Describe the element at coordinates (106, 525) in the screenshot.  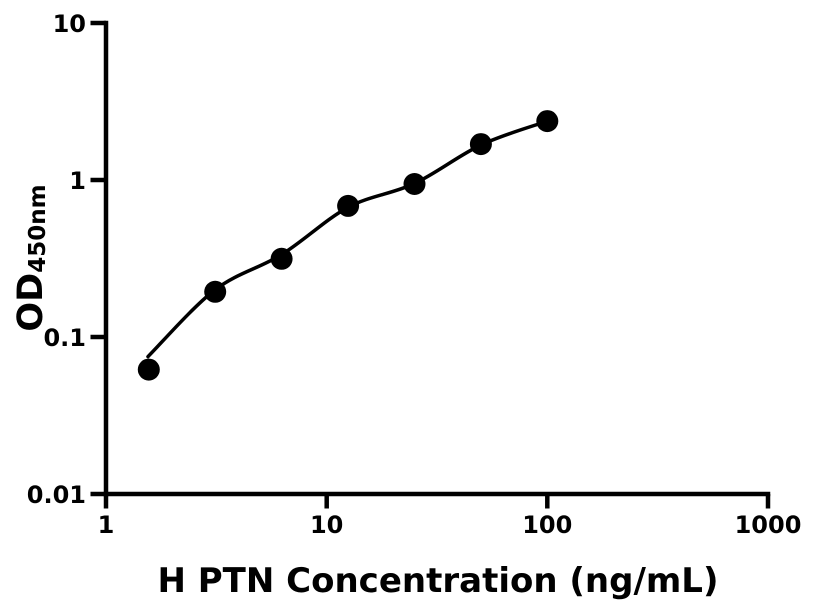
I see `x-tick-label: 1` at that location.